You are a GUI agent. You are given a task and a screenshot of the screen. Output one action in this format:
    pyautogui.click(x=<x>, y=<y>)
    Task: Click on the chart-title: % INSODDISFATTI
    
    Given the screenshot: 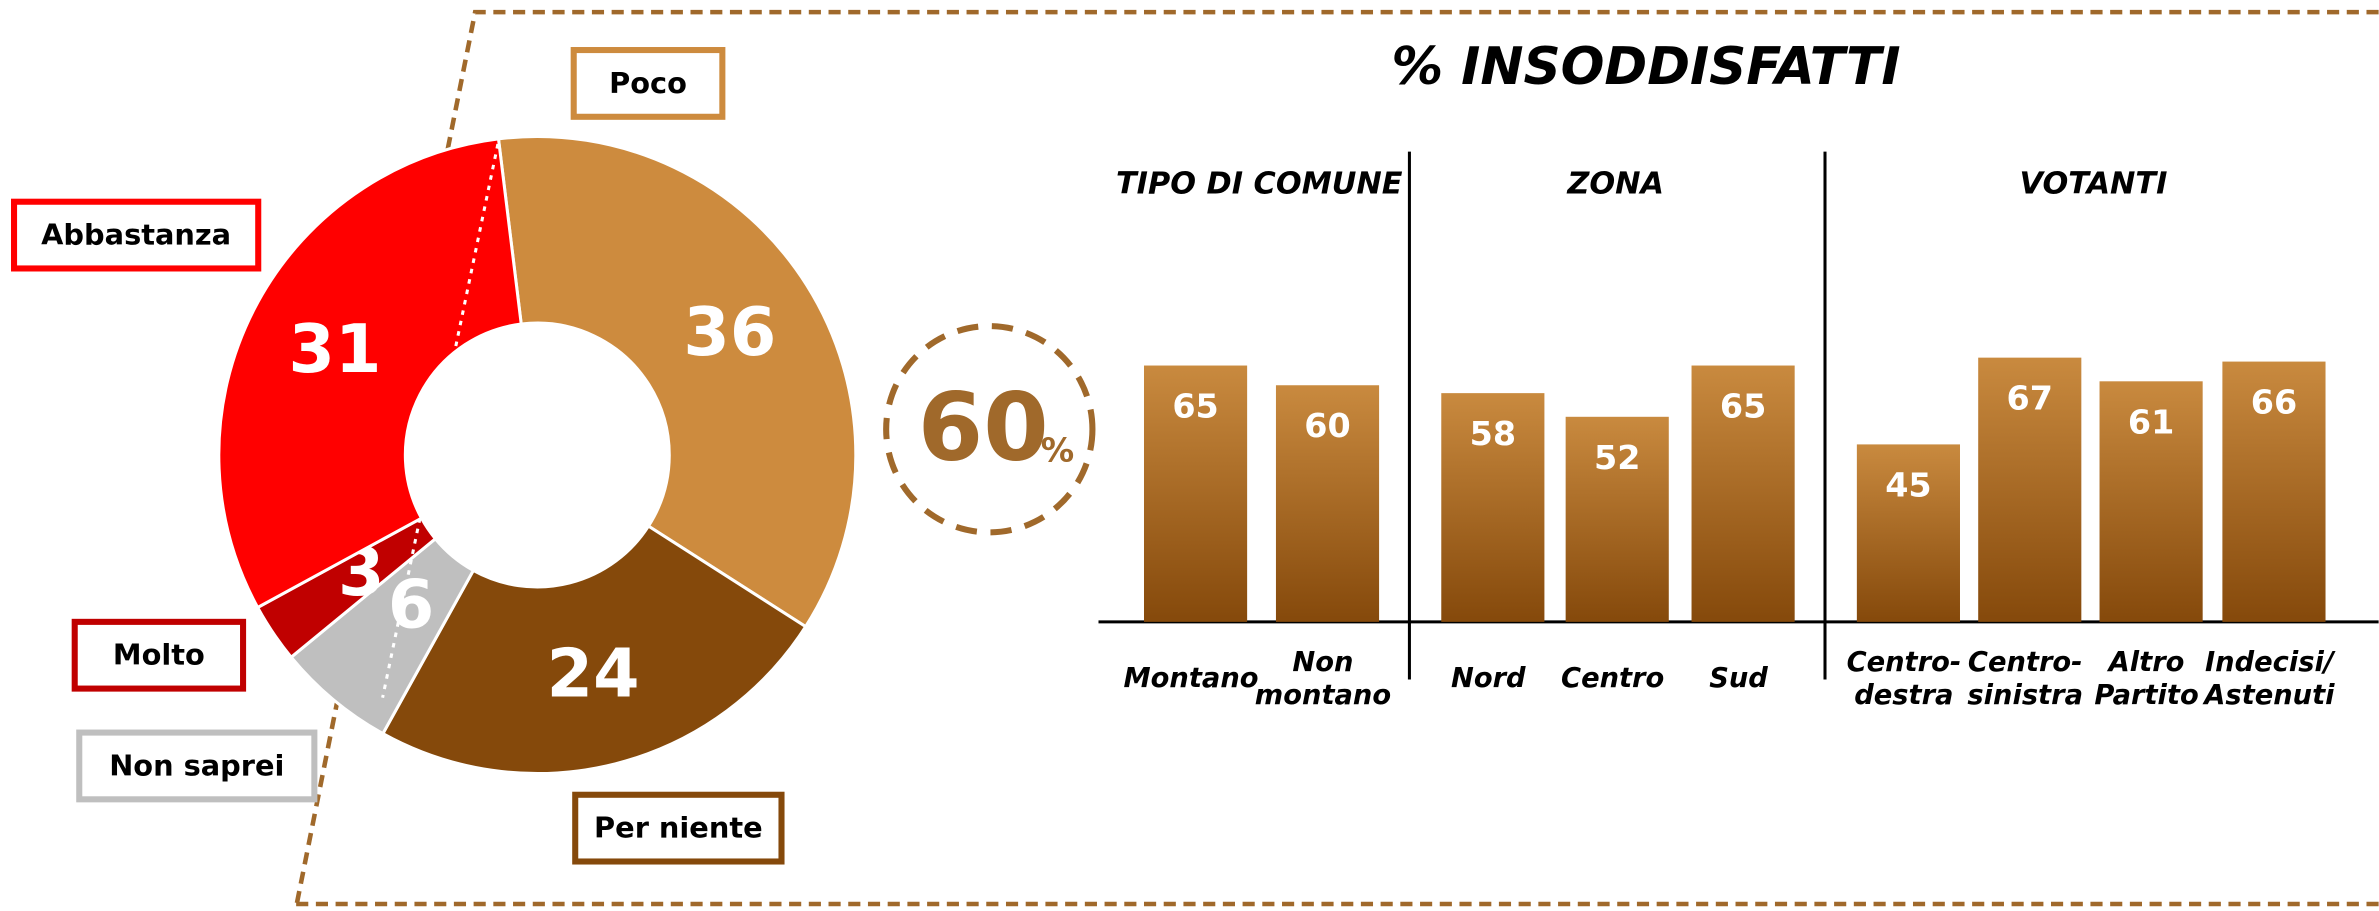 What is the action you would take?
    pyautogui.click(x=1646, y=67)
    